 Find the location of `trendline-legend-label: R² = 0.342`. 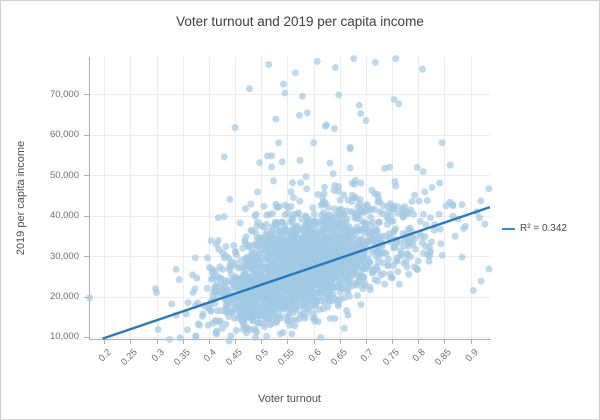

trendline-legend-label: R² = 0.342 is located at coordinates (543, 228).